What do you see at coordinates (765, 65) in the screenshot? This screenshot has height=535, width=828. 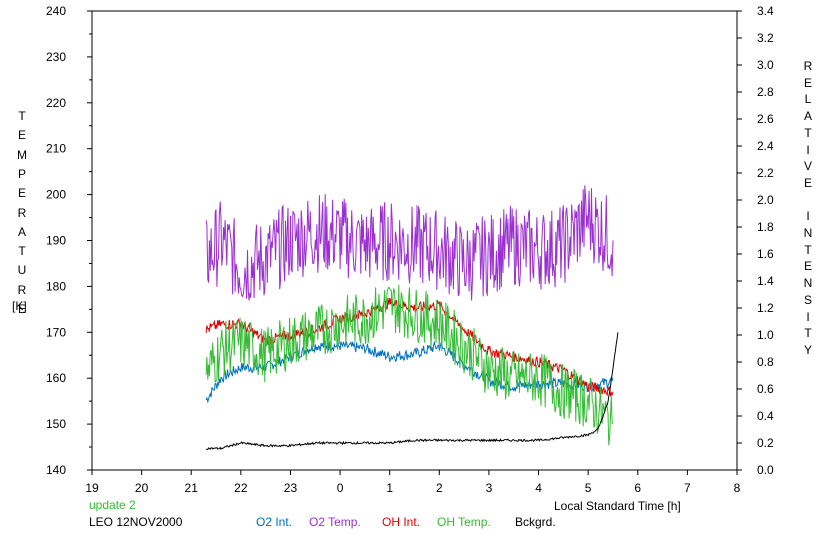 I see `y-right-tick-label: 3.0` at bounding box center [765, 65].